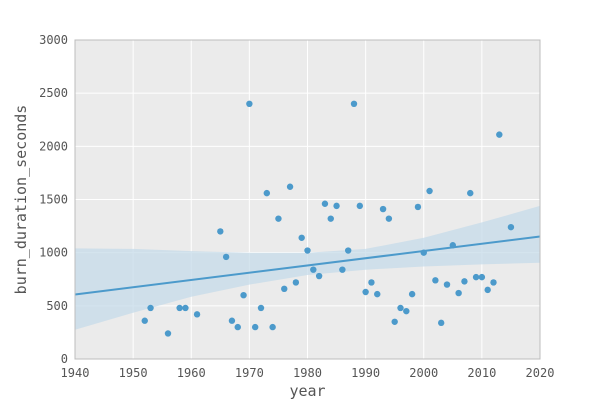  Describe the element at coordinates (133, 373) in the screenshot. I see `x-tick-label: 1950` at that location.